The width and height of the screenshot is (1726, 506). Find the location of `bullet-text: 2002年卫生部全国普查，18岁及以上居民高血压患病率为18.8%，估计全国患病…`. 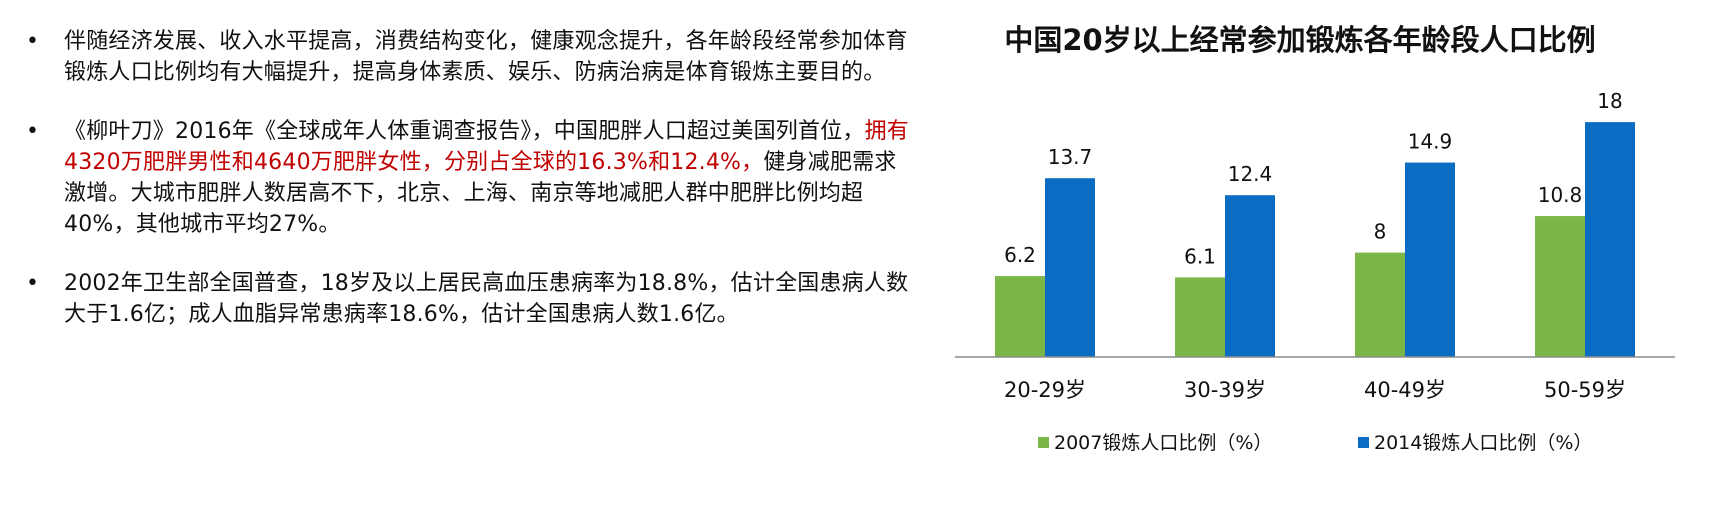

bullet-text: 2002年卫生部全国普查，18岁及以上居民高血压患病率为18.8%，估计全国患病… is located at coordinates (490, 299).